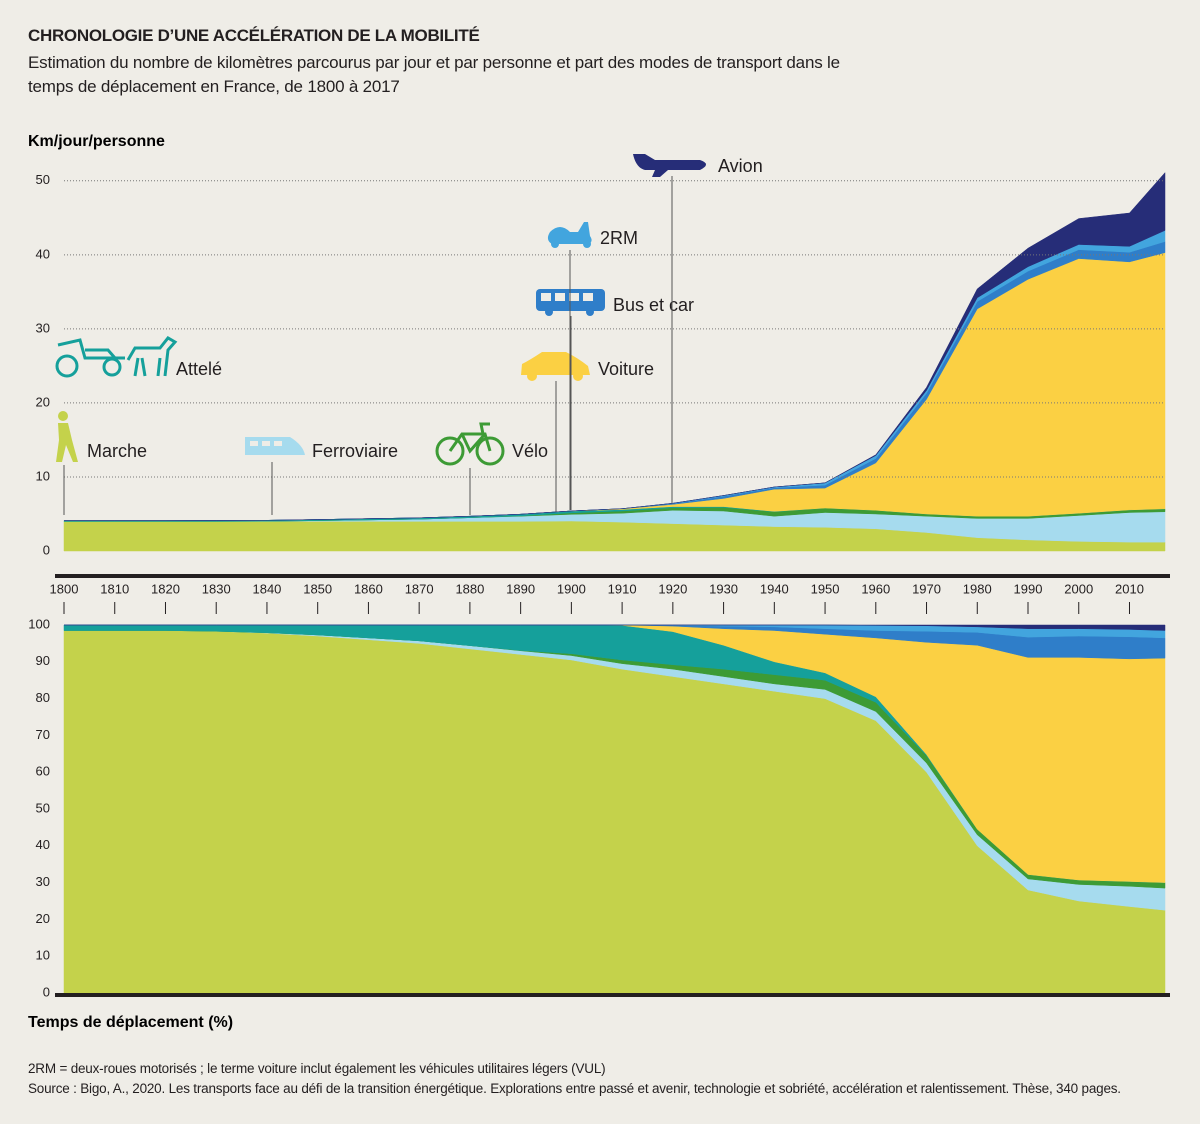  What do you see at coordinates (1028, 588) in the screenshot?
I see `x-tick-label: 1990` at bounding box center [1028, 588].